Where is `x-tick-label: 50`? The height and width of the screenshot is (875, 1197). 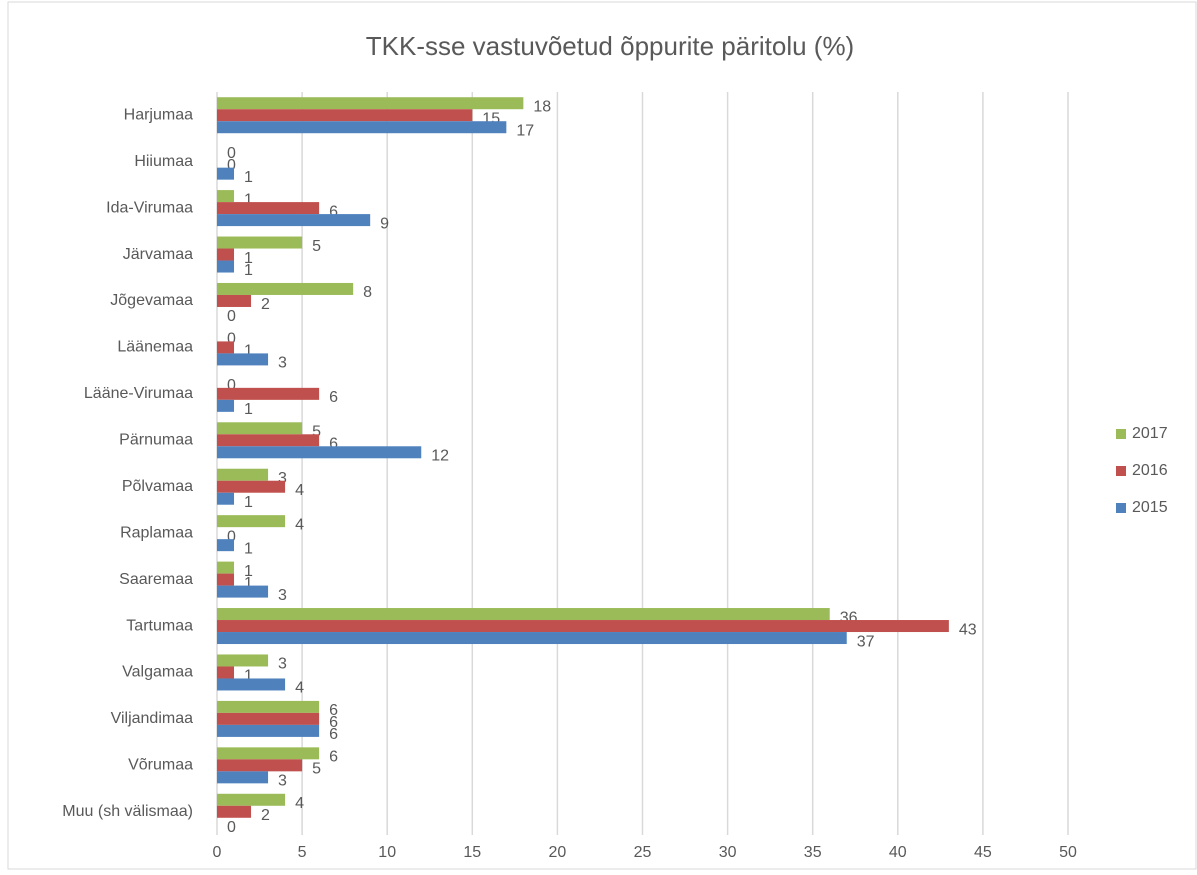 x-tick-label: 50 is located at coordinates (1068, 852).